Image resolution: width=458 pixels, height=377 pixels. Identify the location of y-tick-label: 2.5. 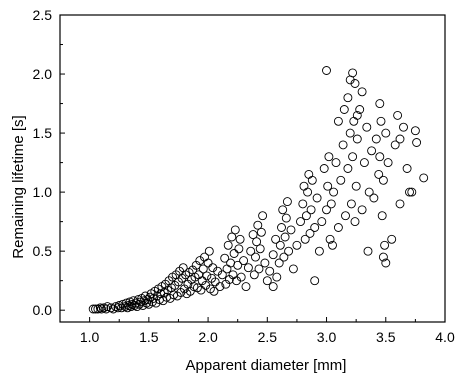
(43, 15).